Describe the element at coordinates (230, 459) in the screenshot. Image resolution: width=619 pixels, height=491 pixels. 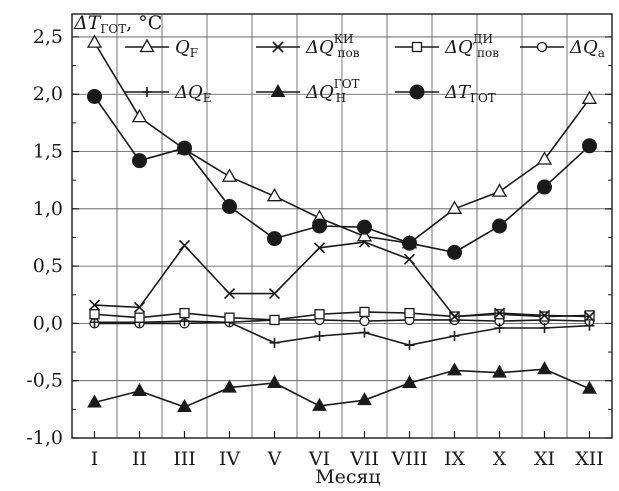
I see `x-tick-label: IV` at that location.